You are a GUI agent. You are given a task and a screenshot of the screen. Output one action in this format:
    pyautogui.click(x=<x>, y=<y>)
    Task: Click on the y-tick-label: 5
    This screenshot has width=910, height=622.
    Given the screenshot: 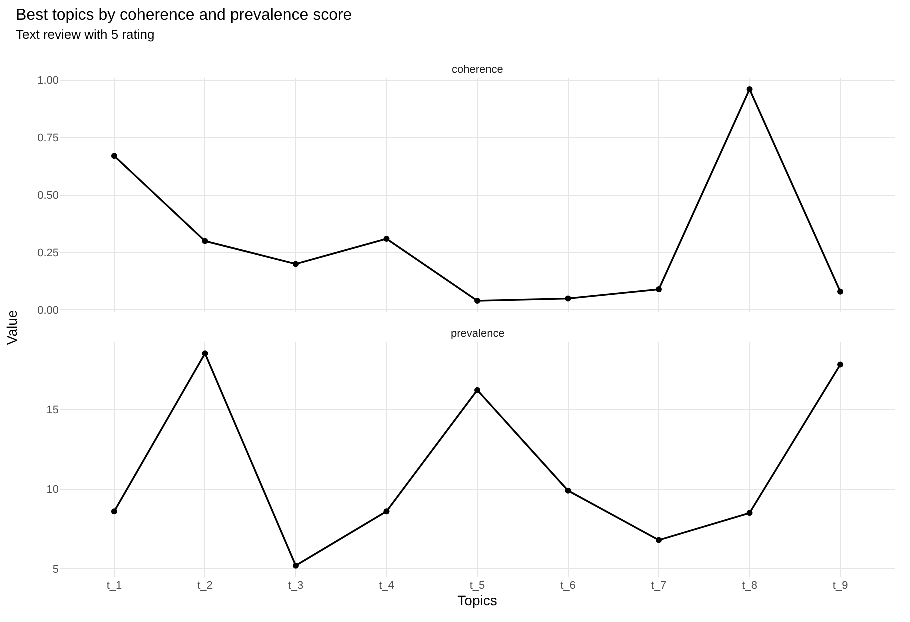 What is the action you would take?
    pyautogui.click(x=55, y=570)
    